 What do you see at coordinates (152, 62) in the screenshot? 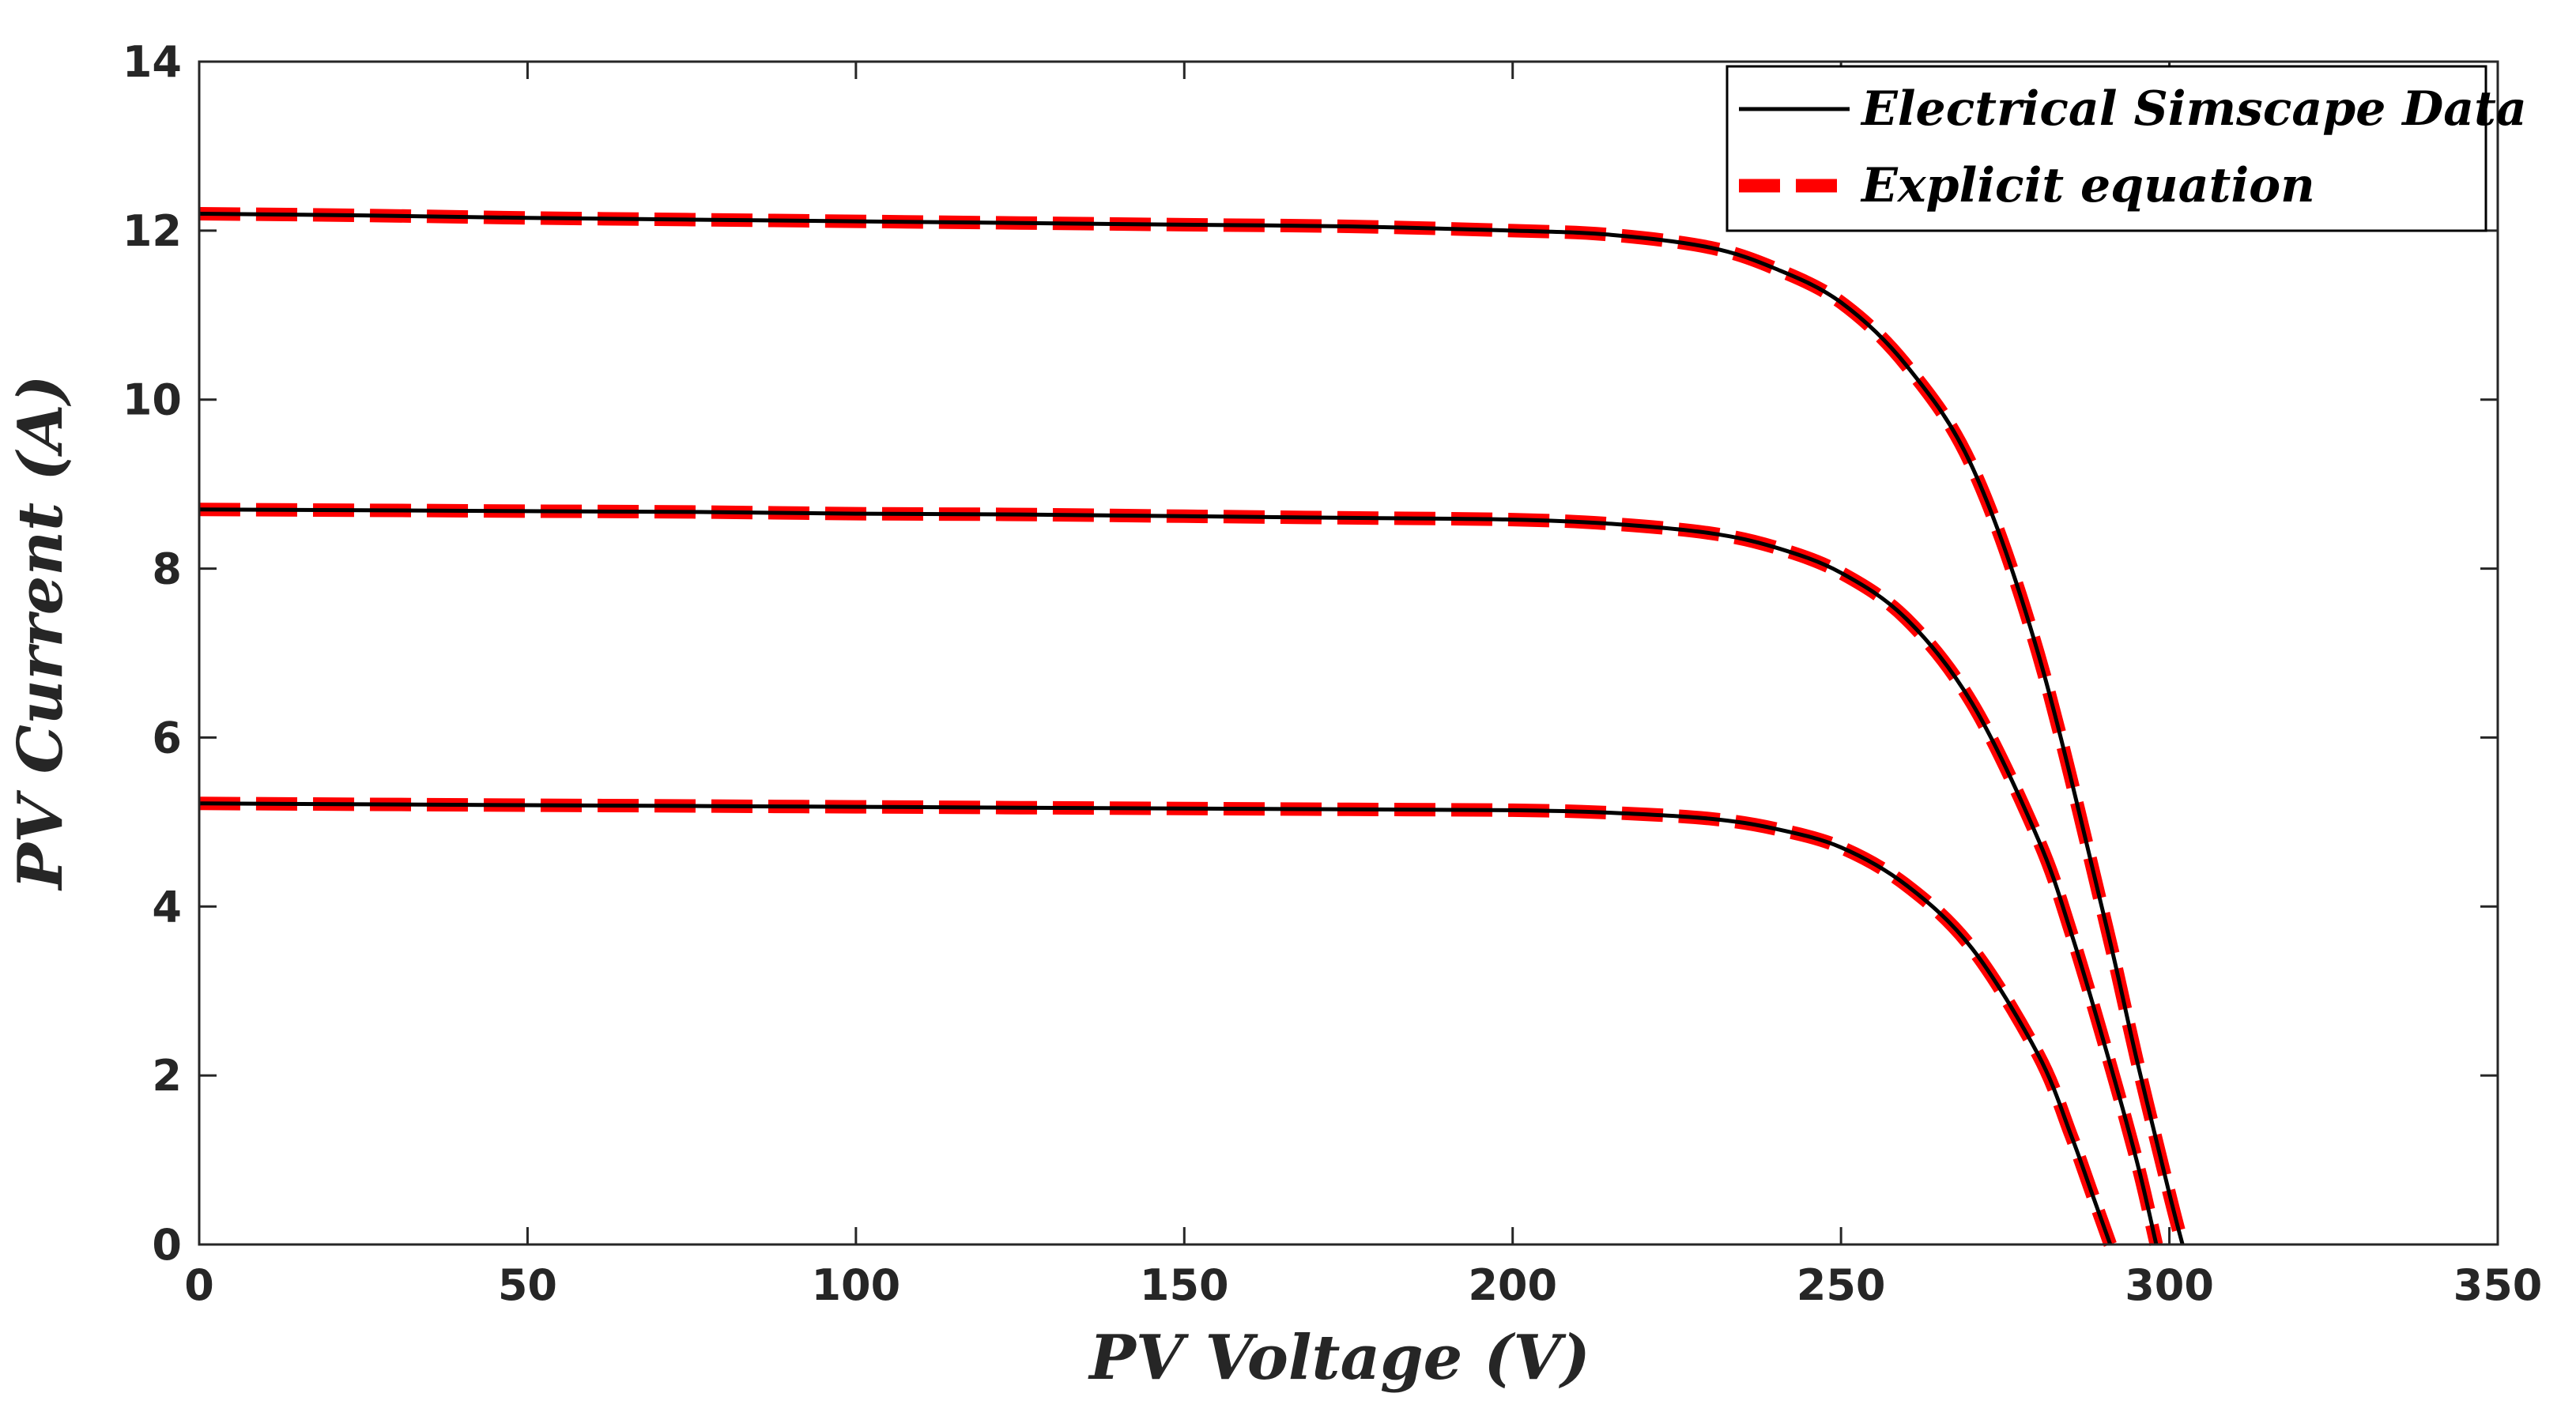
I see `y-tick-label: 14` at bounding box center [152, 62].